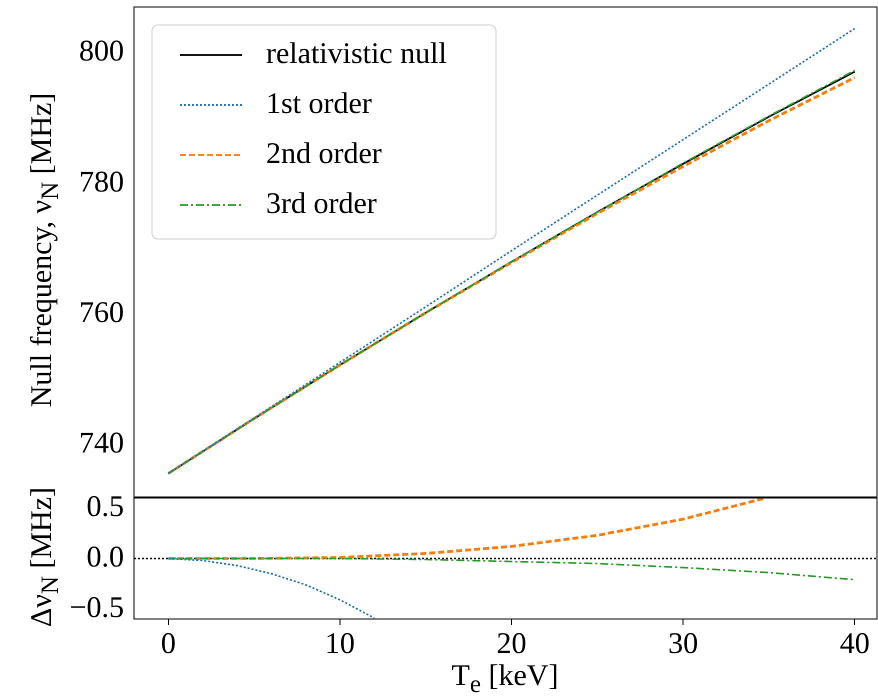  I want to click on y-tick-label: 0.0, so click(105, 557).